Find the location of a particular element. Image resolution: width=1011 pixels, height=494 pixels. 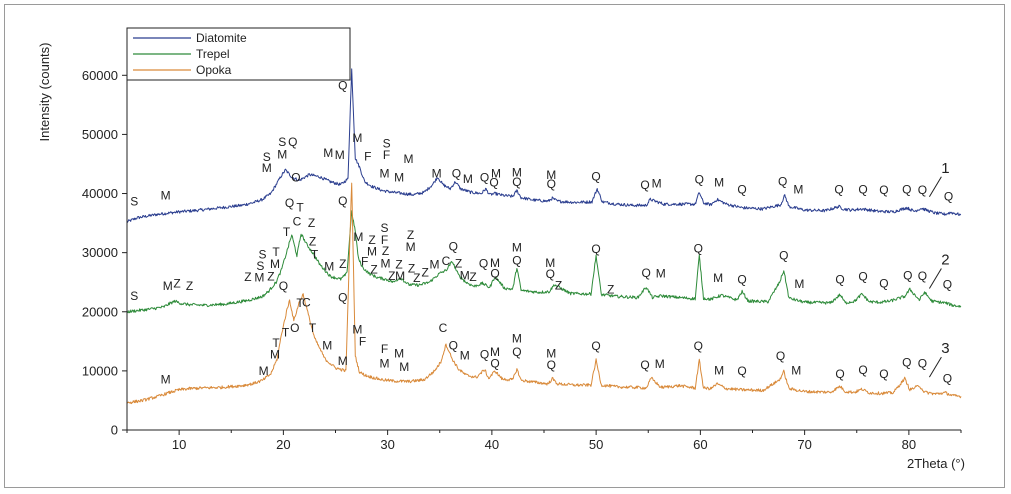

phase-label: O is located at coordinates (294, 328).